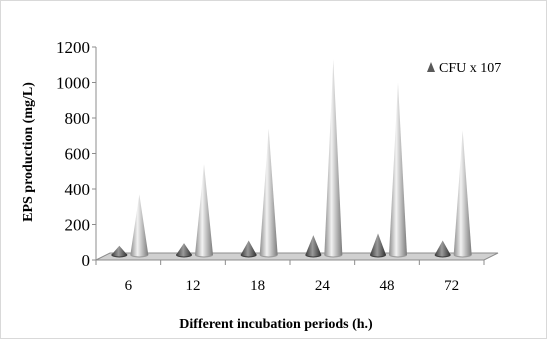 The width and height of the screenshot is (547, 344). Describe the element at coordinates (78, 154) in the screenshot. I see `y-tick-label: 600` at that location.